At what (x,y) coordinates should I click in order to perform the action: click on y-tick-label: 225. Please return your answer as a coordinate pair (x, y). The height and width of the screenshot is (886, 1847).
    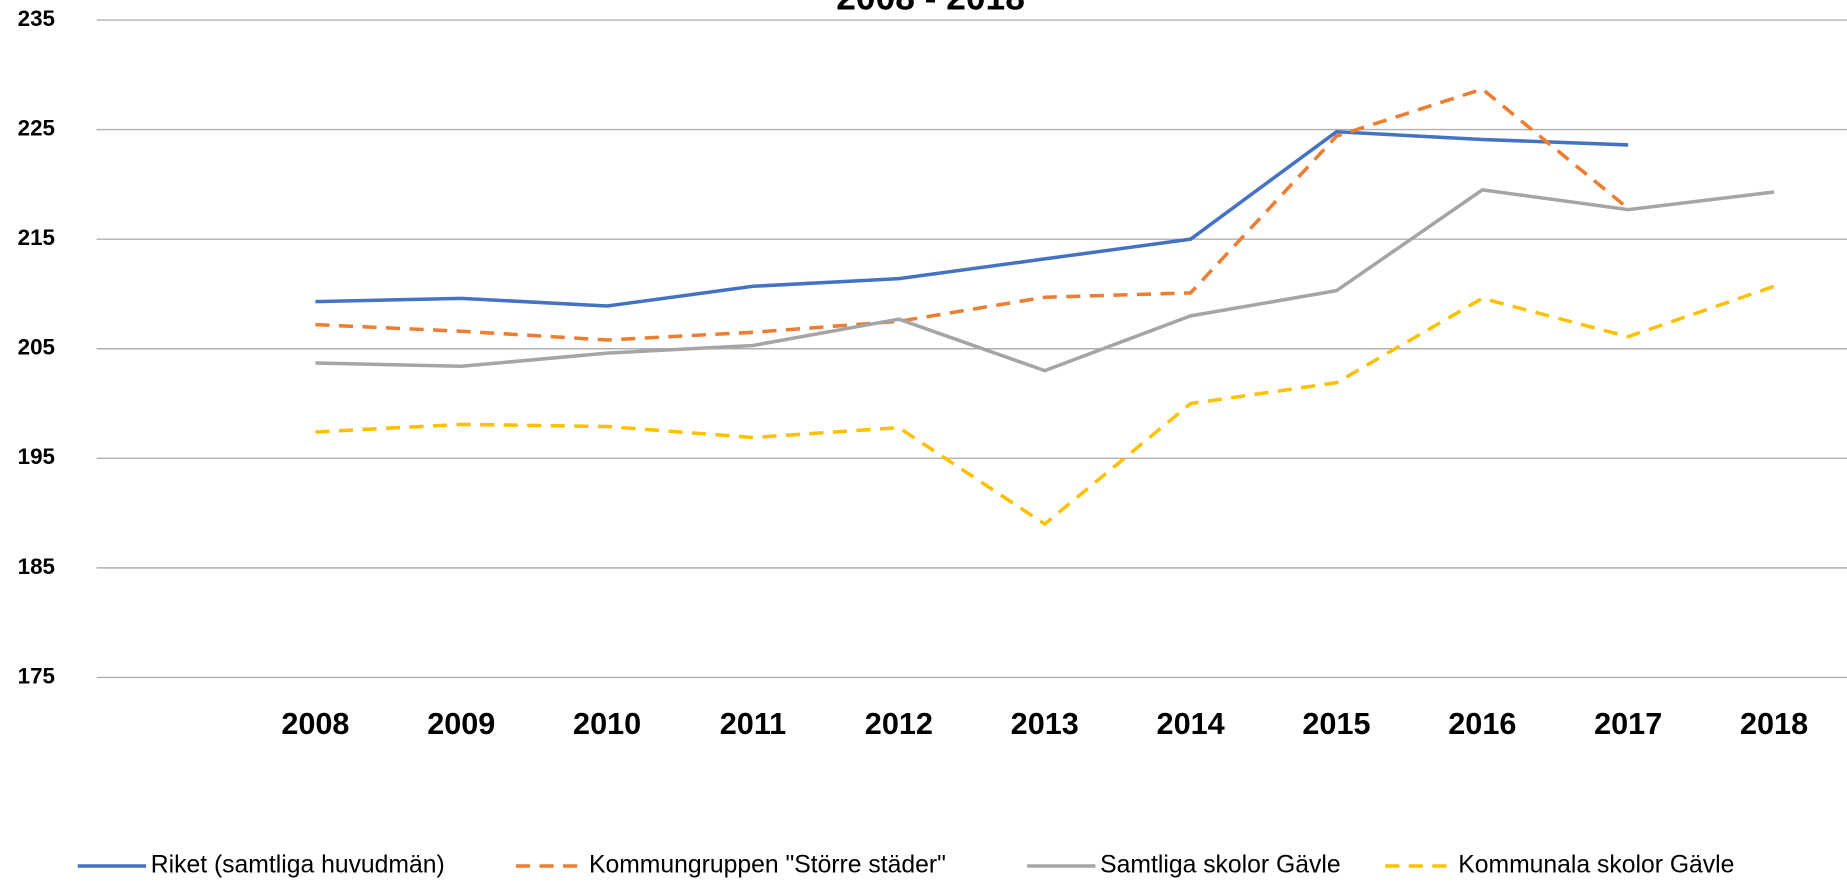
    Looking at the image, I should click on (36, 128).